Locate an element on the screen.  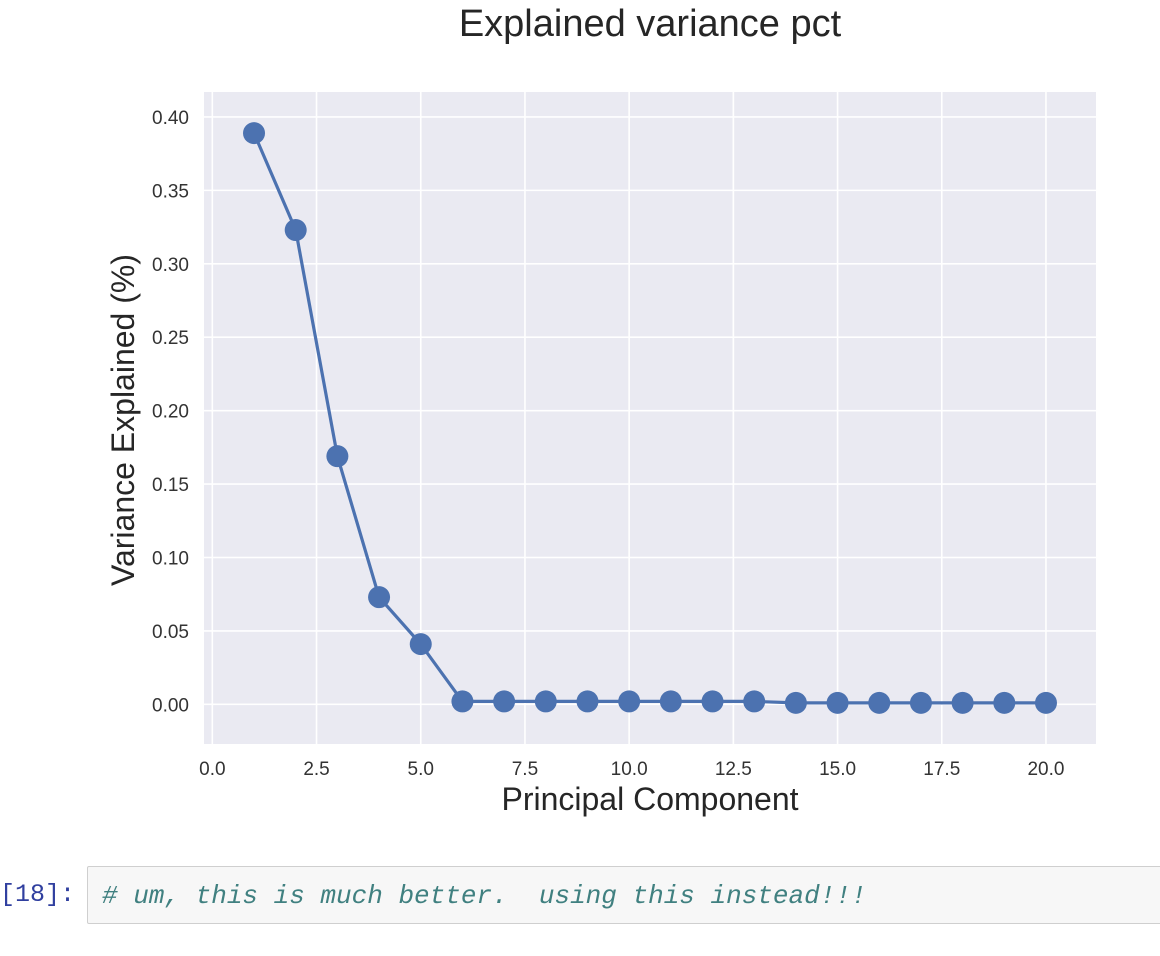
x-tick-label: 17.5 is located at coordinates (941, 769).